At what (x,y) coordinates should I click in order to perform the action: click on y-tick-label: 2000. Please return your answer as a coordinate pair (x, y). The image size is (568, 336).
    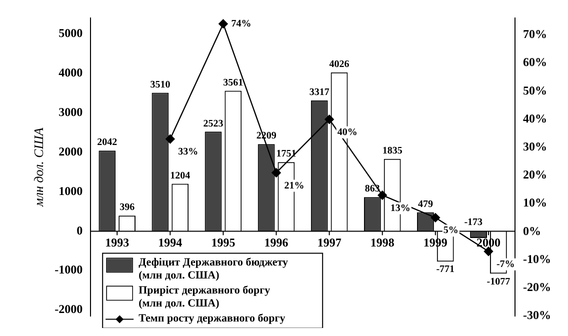
    Looking at the image, I should click on (70, 151).